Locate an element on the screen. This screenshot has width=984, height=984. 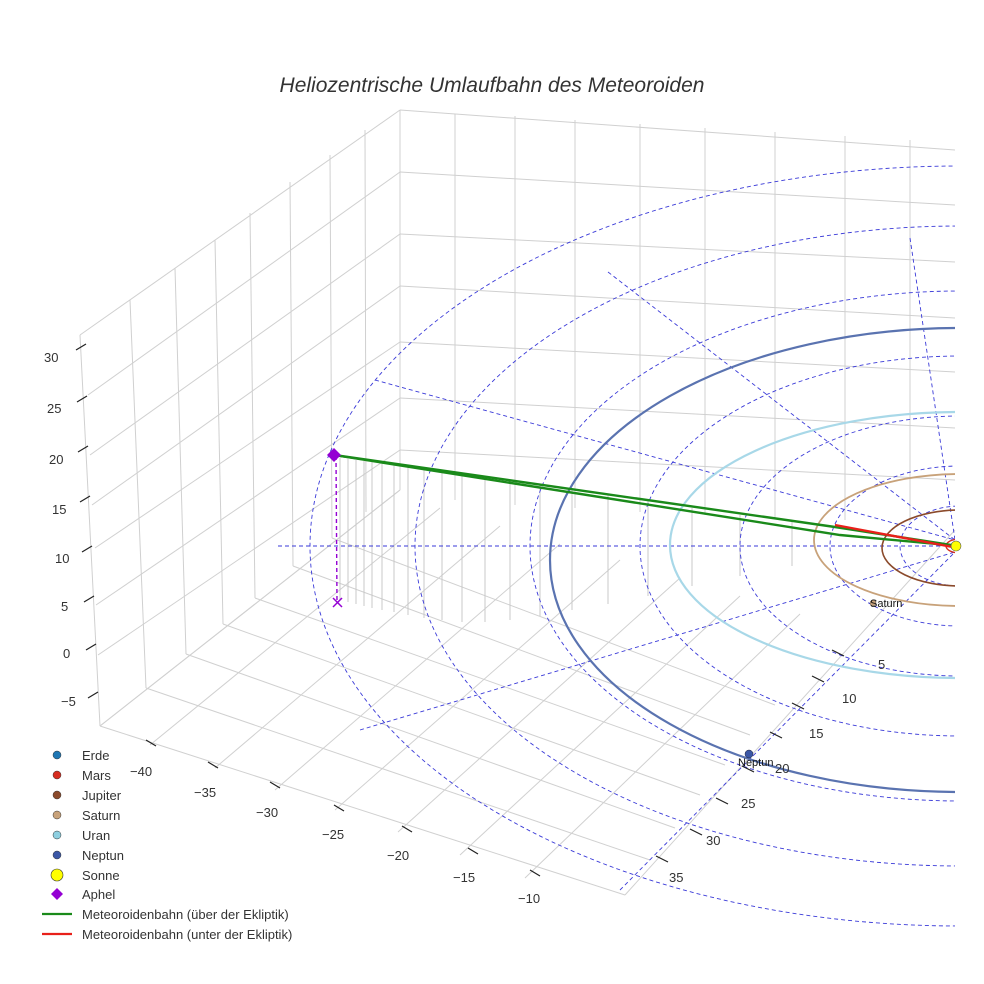
legend-label: Jupiter is located at coordinates (102, 795).